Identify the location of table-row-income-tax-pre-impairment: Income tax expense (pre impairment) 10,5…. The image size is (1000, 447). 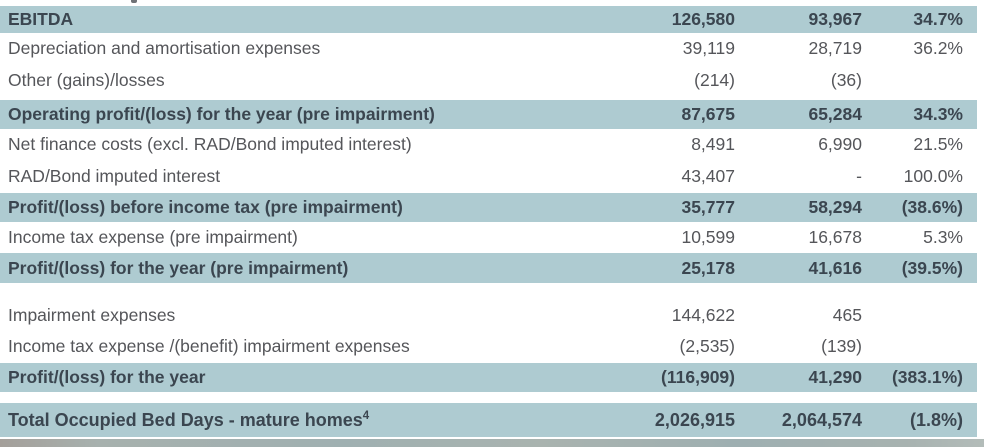
(488, 237).